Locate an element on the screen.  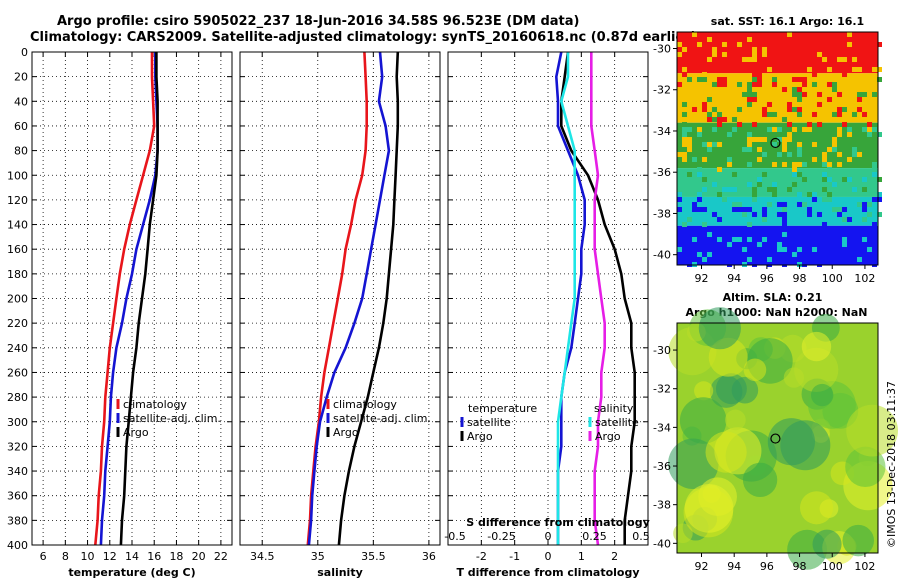
sla-field is located at coordinates (783, 438).